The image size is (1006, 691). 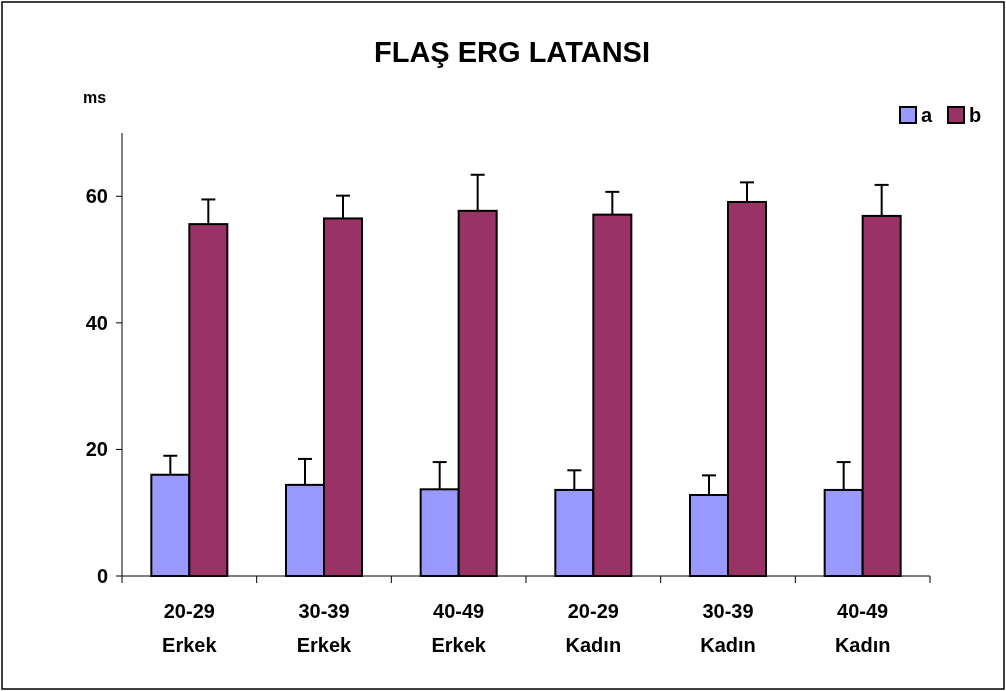 I want to click on y-axis-title: ms, so click(x=95, y=97).